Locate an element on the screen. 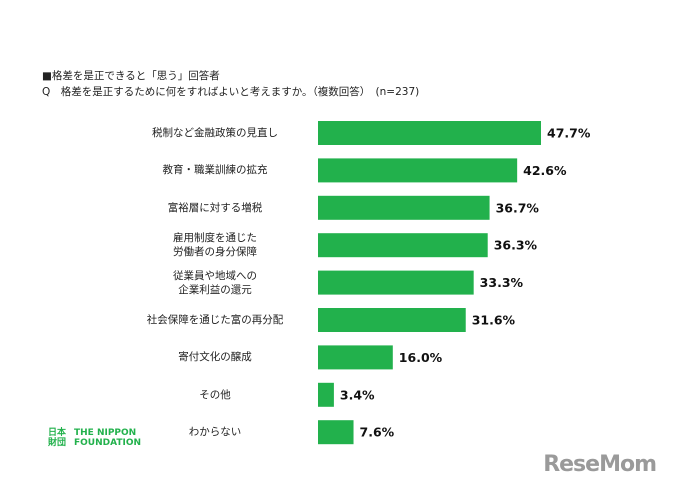 This screenshot has width=682, height=489. logo-mark: 日本 財団 is located at coordinates (57, 438).